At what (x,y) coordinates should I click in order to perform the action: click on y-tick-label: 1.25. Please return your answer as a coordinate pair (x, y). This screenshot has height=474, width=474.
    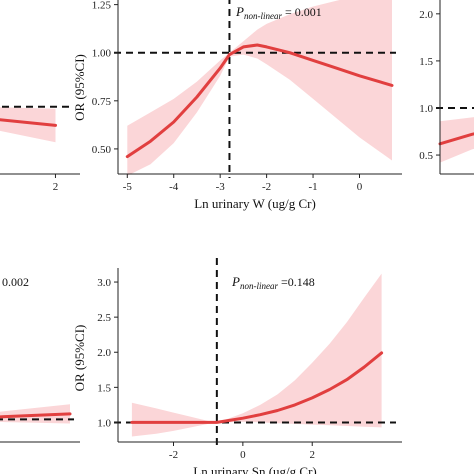
    Looking at the image, I should click on (102, 6).